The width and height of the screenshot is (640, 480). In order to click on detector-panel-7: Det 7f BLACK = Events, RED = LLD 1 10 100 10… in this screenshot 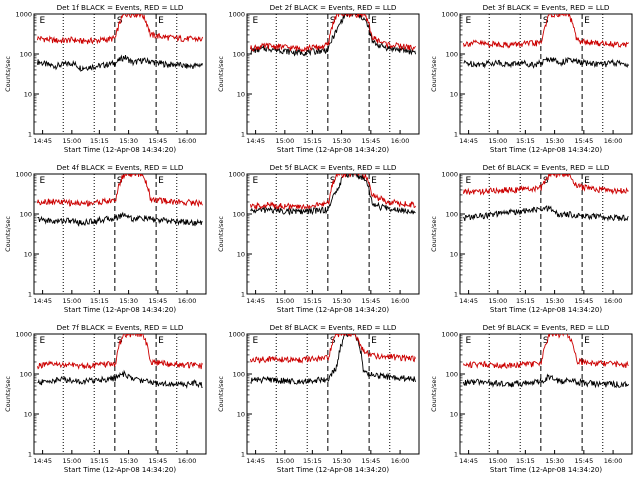, I will do `click(105, 398)`.